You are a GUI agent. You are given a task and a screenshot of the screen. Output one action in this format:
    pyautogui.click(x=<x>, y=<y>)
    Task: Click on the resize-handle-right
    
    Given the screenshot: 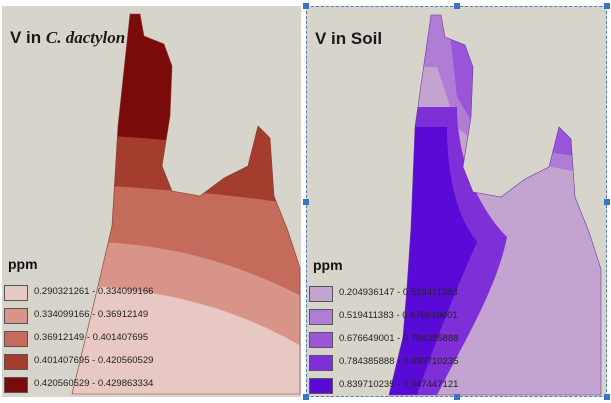 What is the action you would take?
    pyautogui.click(x=607, y=202)
    